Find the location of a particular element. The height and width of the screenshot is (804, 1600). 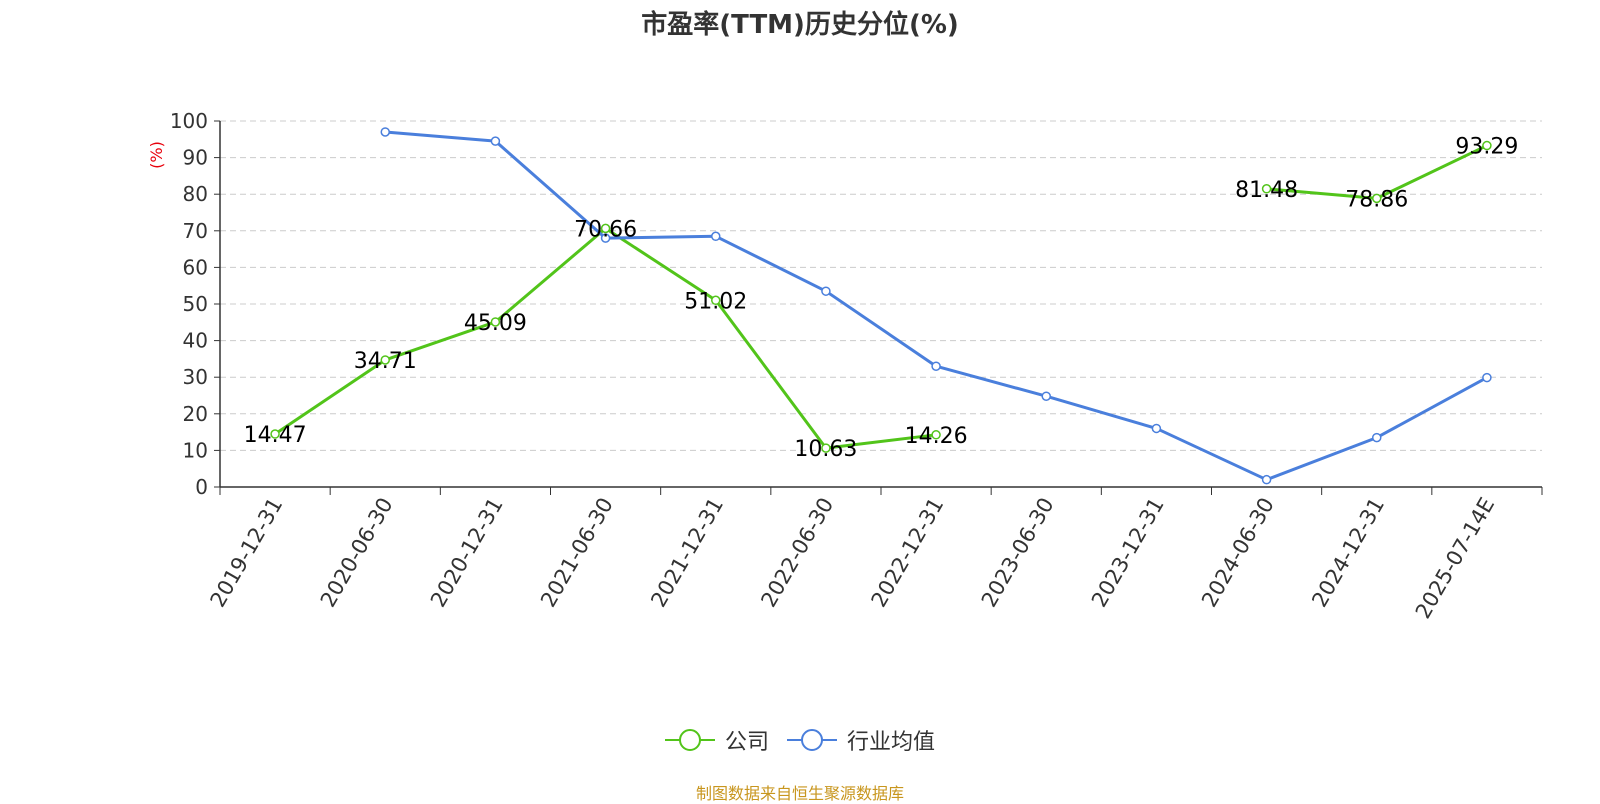

data-label: 78.86 is located at coordinates (1376, 199).